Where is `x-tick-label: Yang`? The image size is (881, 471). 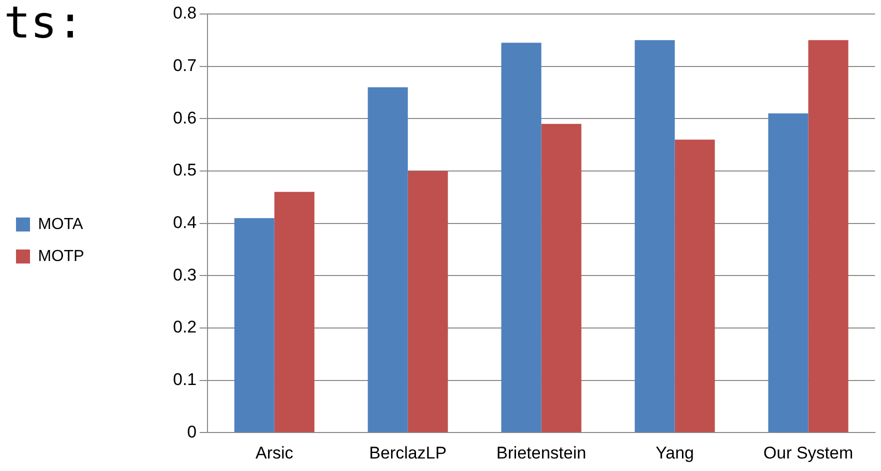
x-tick-label: Yang is located at coordinates (675, 452).